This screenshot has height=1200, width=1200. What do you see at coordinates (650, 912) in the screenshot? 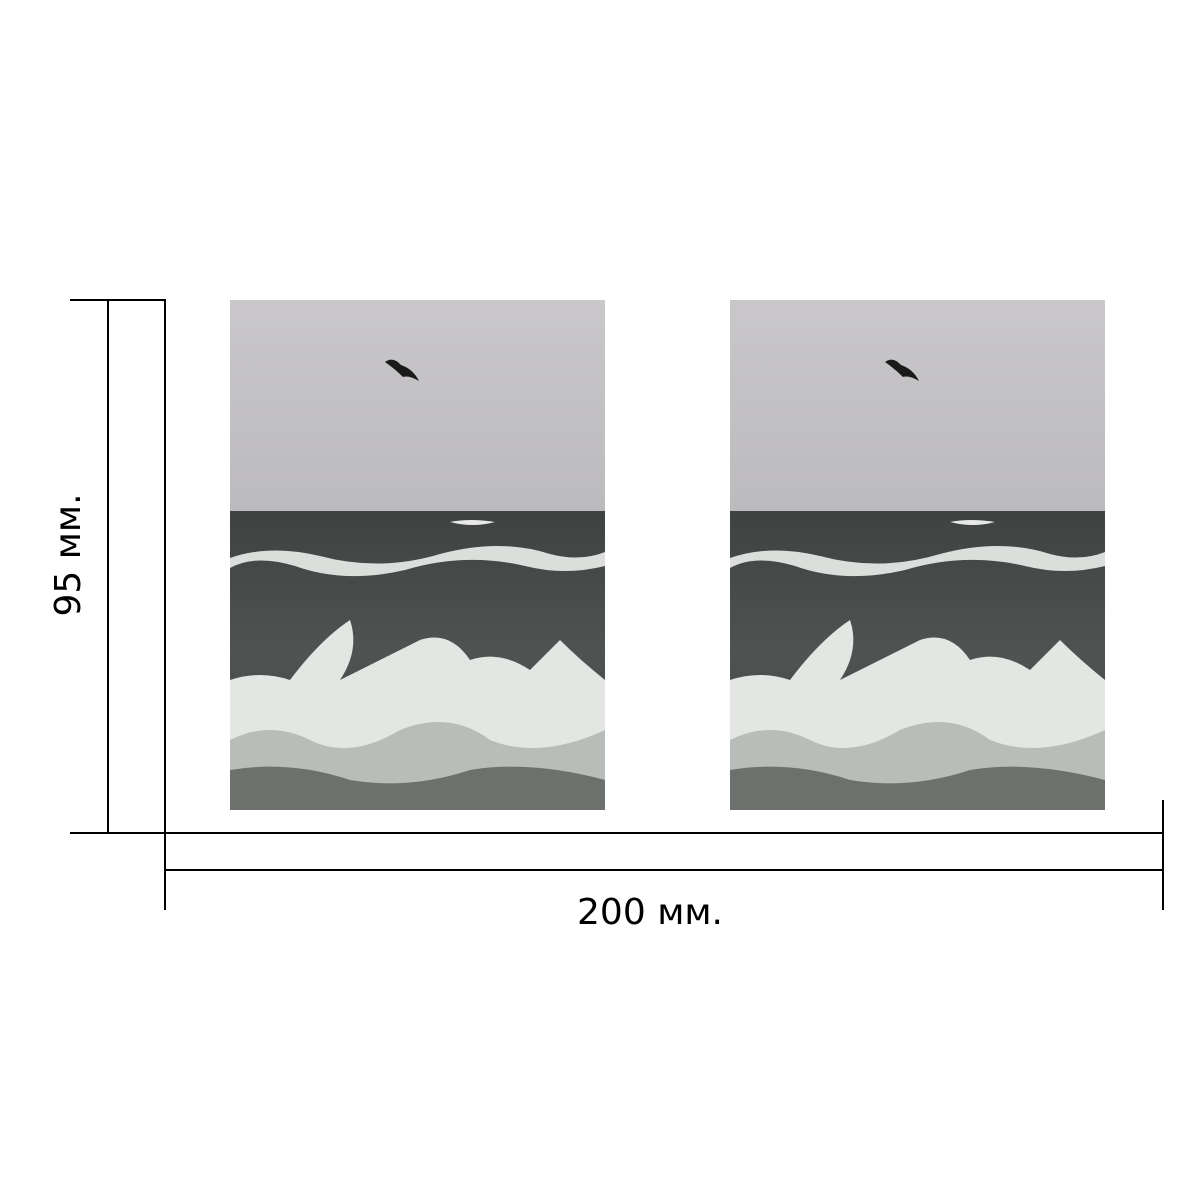
I see `width-label: 200 мм.` at bounding box center [650, 912].